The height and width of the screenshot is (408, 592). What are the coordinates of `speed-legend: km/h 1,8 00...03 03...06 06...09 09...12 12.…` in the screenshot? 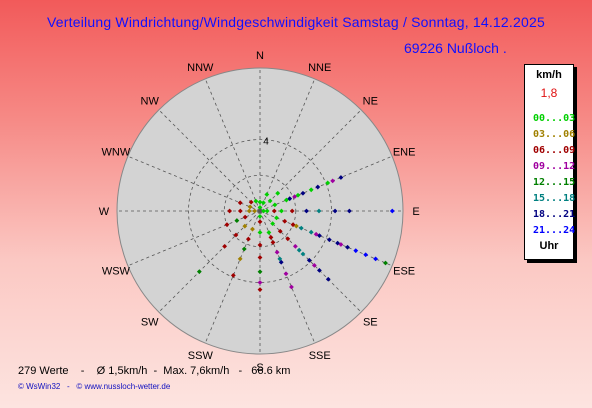 It's located at (550, 162).